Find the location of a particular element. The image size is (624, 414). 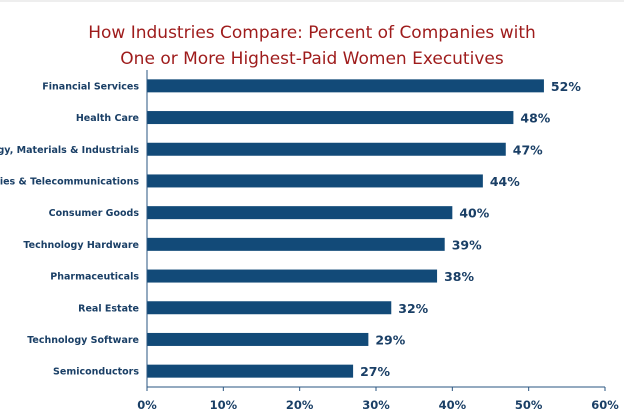

x-tick-label: 50% is located at coordinates (529, 405).